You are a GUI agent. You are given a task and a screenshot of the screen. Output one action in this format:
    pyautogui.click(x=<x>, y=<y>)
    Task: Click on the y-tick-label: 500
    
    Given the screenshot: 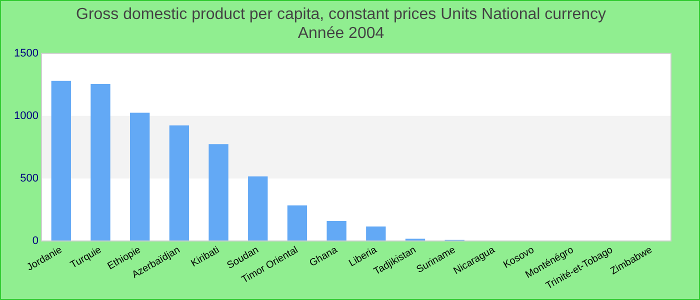 What is the action you would take?
    pyautogui.click(x=29, y=178)
    